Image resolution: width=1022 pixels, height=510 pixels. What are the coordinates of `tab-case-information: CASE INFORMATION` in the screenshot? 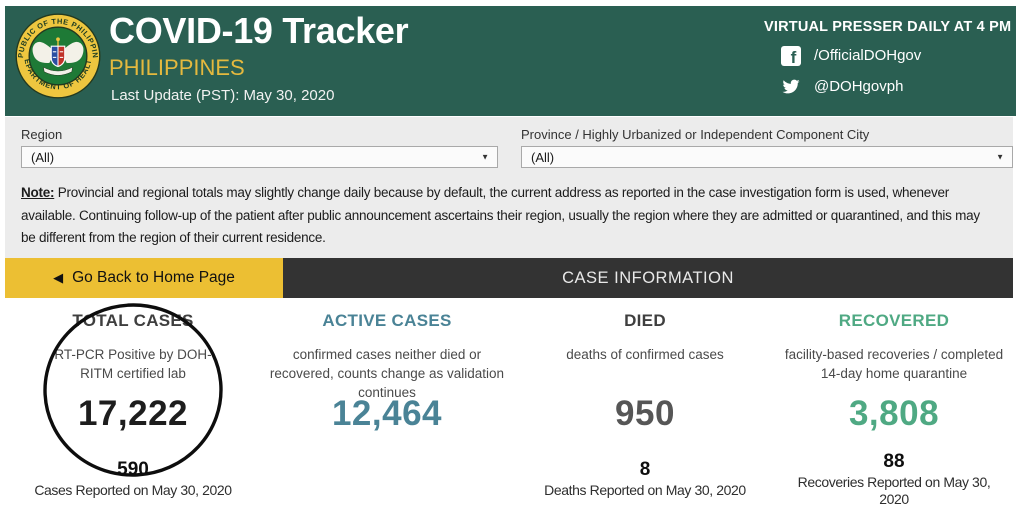 It's located at (648, 278).